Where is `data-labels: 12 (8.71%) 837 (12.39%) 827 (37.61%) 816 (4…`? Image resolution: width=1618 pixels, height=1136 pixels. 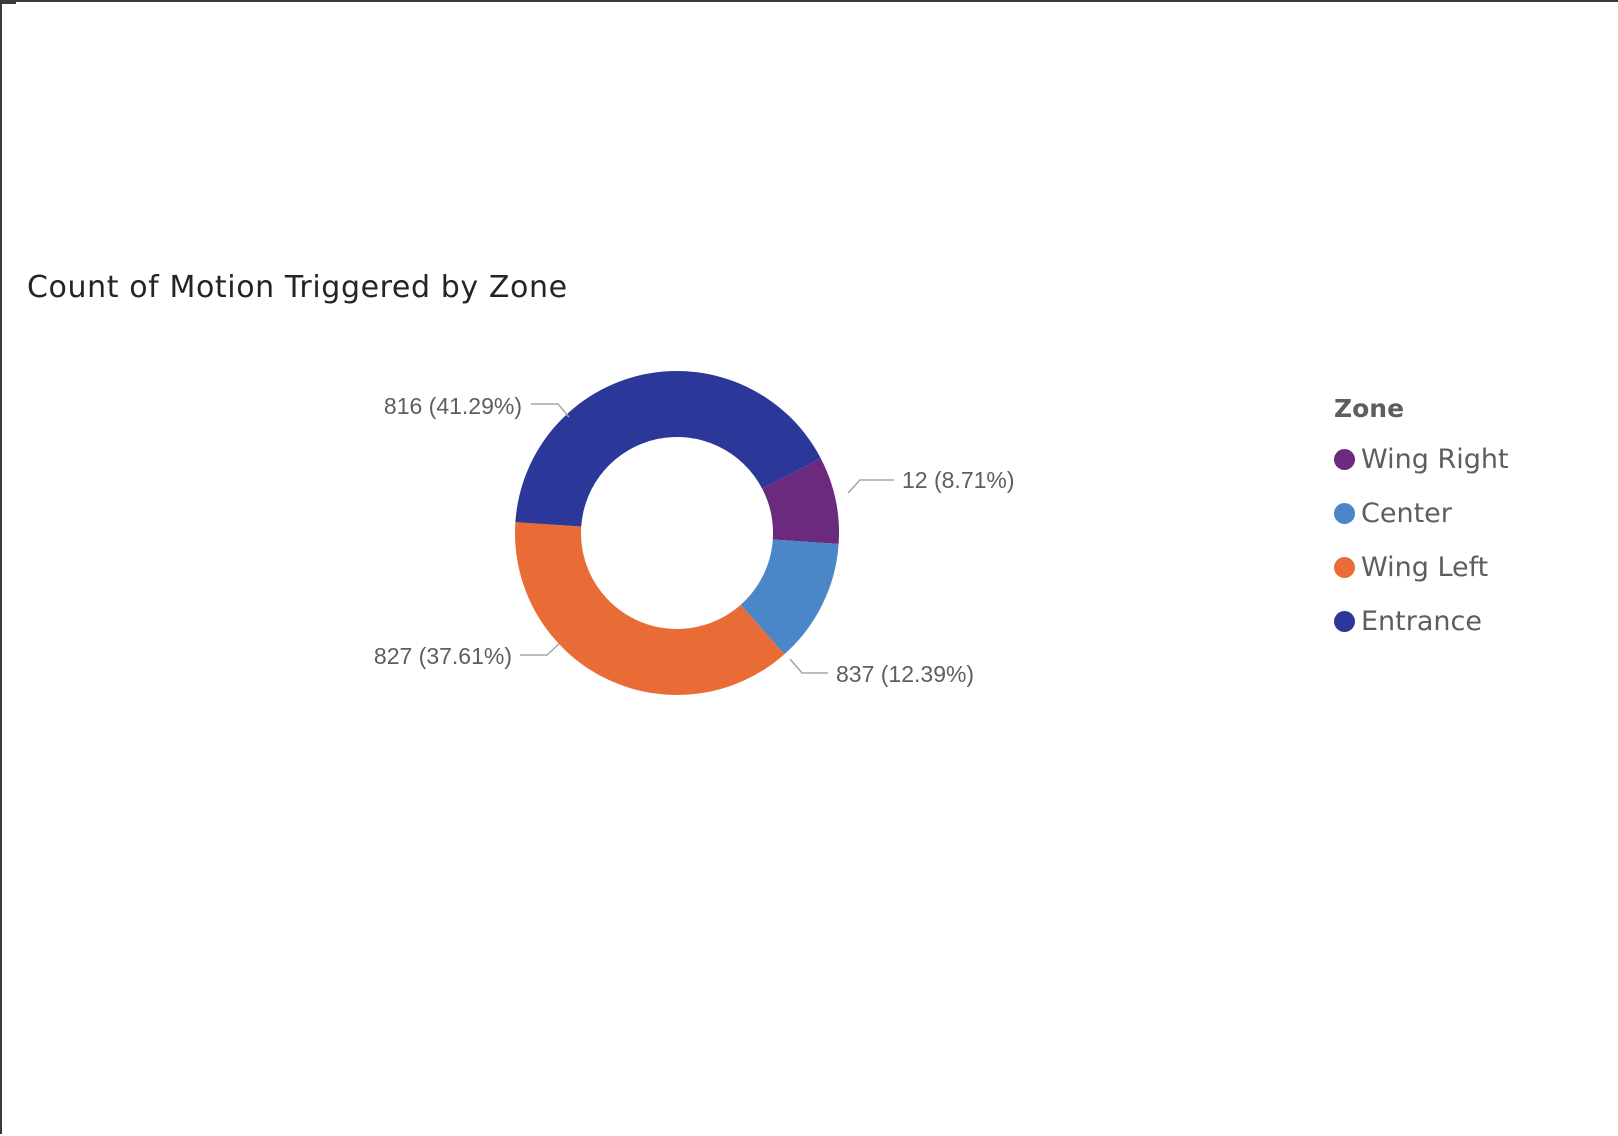
data-labels: 12 (8.71%) 837 (12.39%) 827 (37.61%) 816 (4… is located at coordinates (694, 540).